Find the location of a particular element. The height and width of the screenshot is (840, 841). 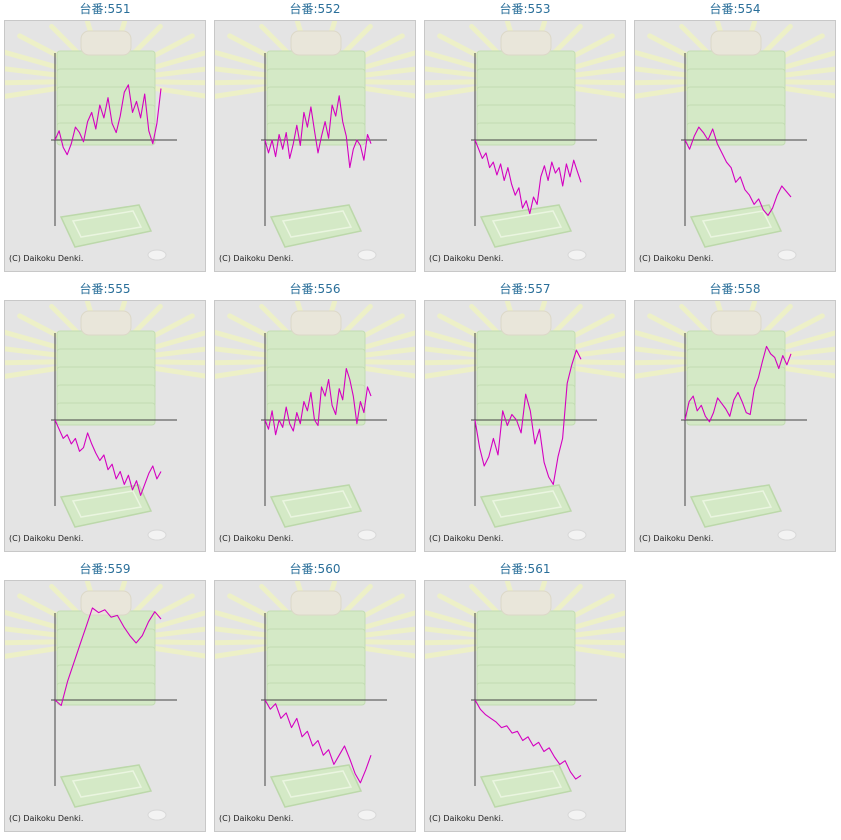

chart-cell: 台番:559 (C) Daikoku Denki. is located at coordinates (105, 700).